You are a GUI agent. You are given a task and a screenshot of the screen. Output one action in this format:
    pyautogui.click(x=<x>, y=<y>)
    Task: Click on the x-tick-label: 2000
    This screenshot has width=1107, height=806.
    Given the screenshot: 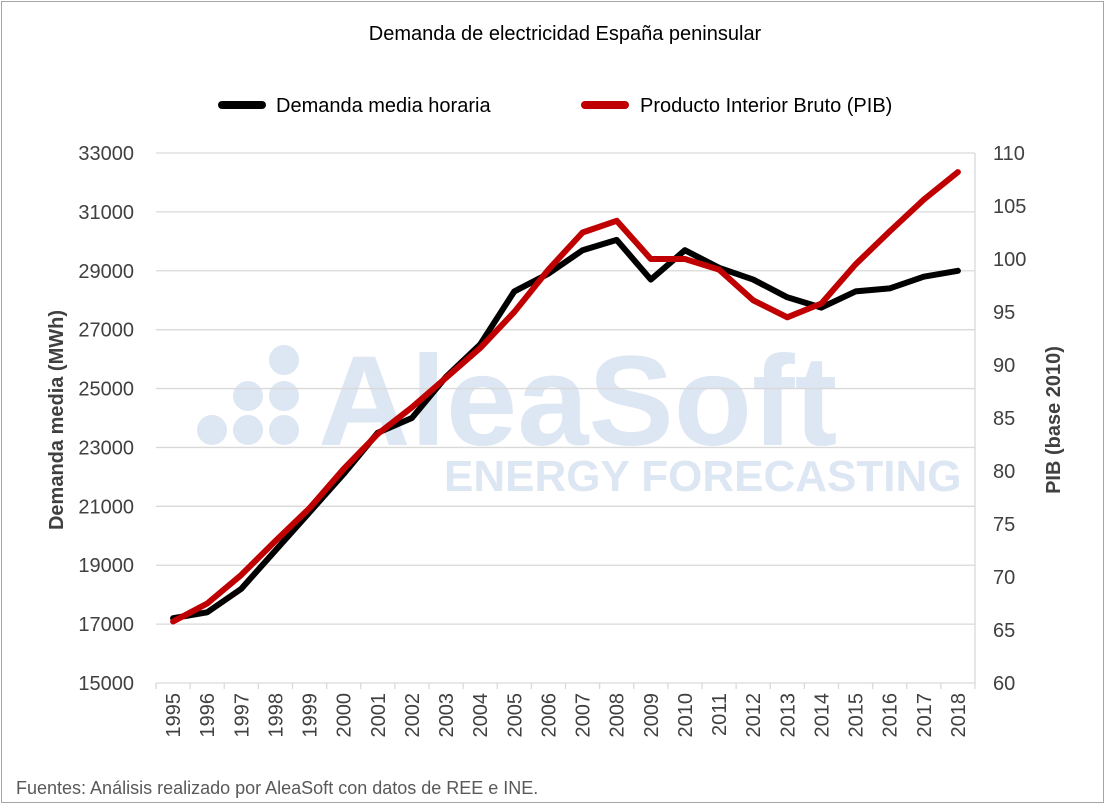 What is the action you would take?
    pyautogui.click(x=345, y=715)
    